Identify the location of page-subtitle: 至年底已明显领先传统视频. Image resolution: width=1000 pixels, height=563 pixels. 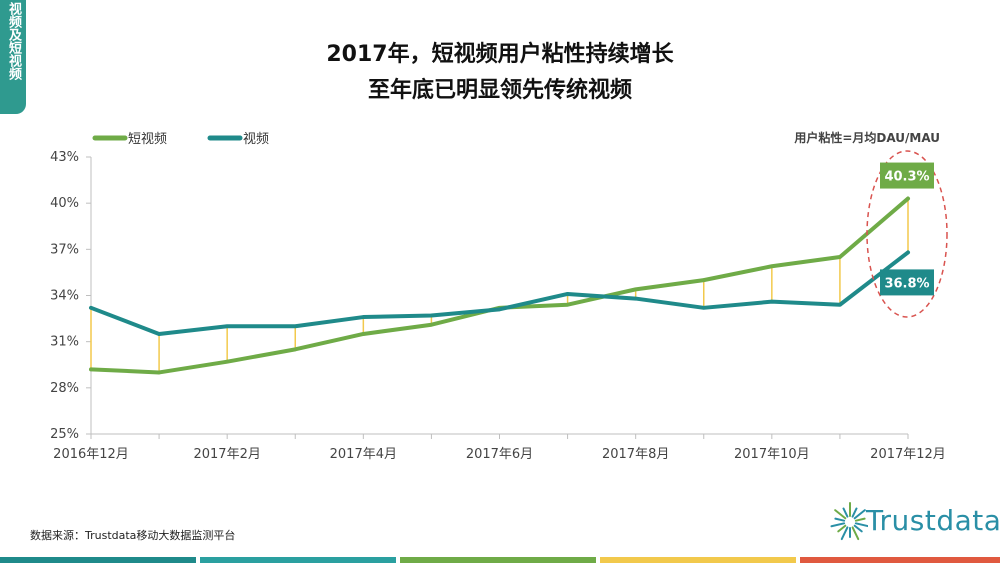
(499, 90).